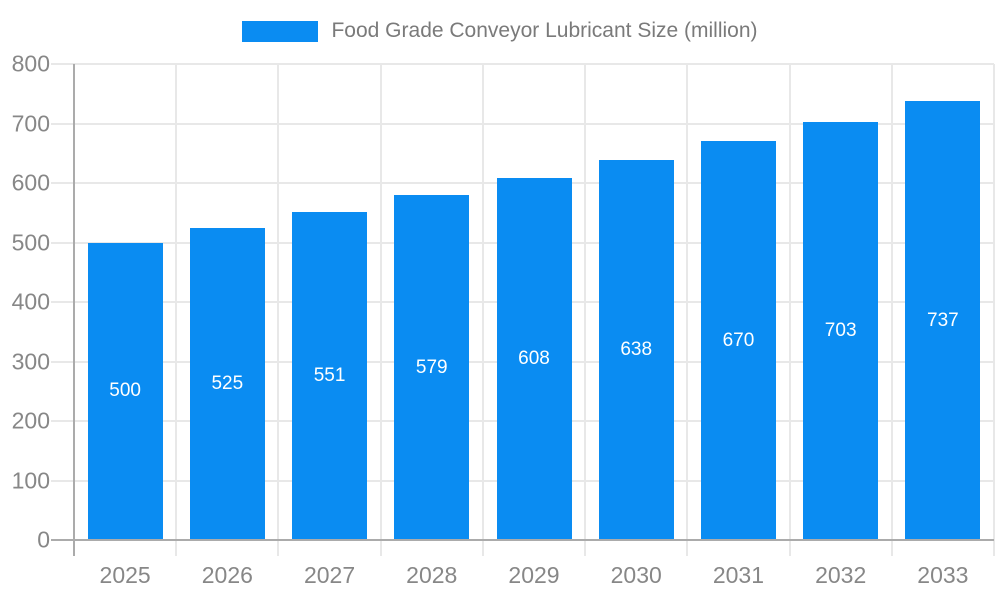 The width and height of the screenshot is (1000, 600). What do you see at coordinates (30, 63) in the screenshot?
I see `y-axis-label: 800` at bounding box center [30, 63].